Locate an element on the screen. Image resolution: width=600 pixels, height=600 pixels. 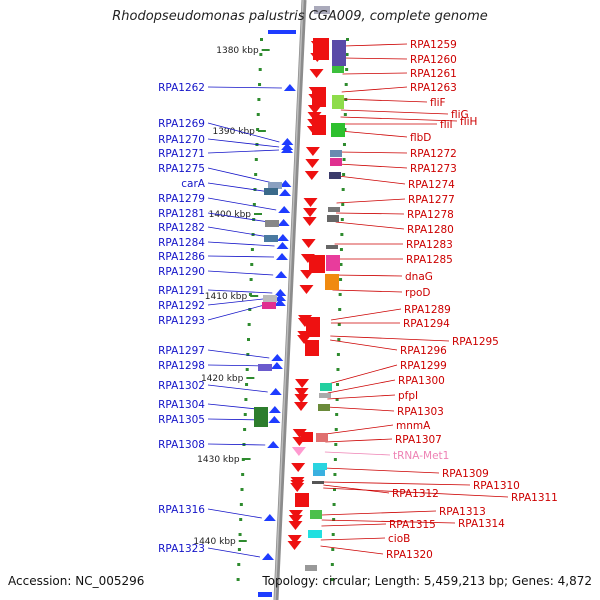
gene-label: flbD is located at coordinates (420, 138).